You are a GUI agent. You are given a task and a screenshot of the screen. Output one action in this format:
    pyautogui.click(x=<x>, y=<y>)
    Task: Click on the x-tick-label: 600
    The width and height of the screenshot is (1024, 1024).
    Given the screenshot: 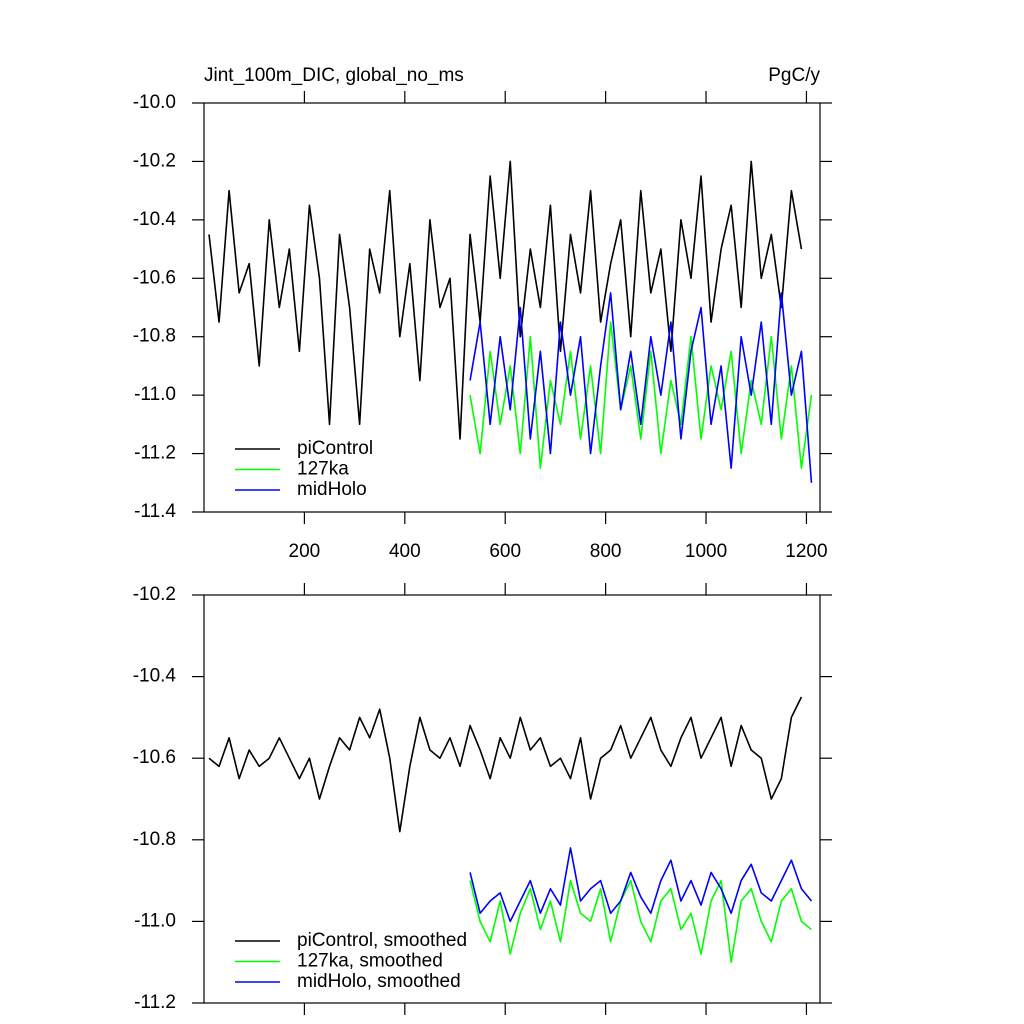 What is the action you would take?
    pyautogui.click(x=505, y=551)
    